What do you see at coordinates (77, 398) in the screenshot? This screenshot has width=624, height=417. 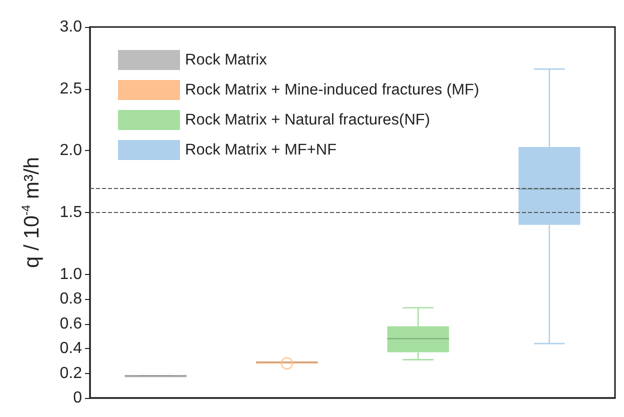 I see `y-tick-label: 0` at bounding box center [77, 398].